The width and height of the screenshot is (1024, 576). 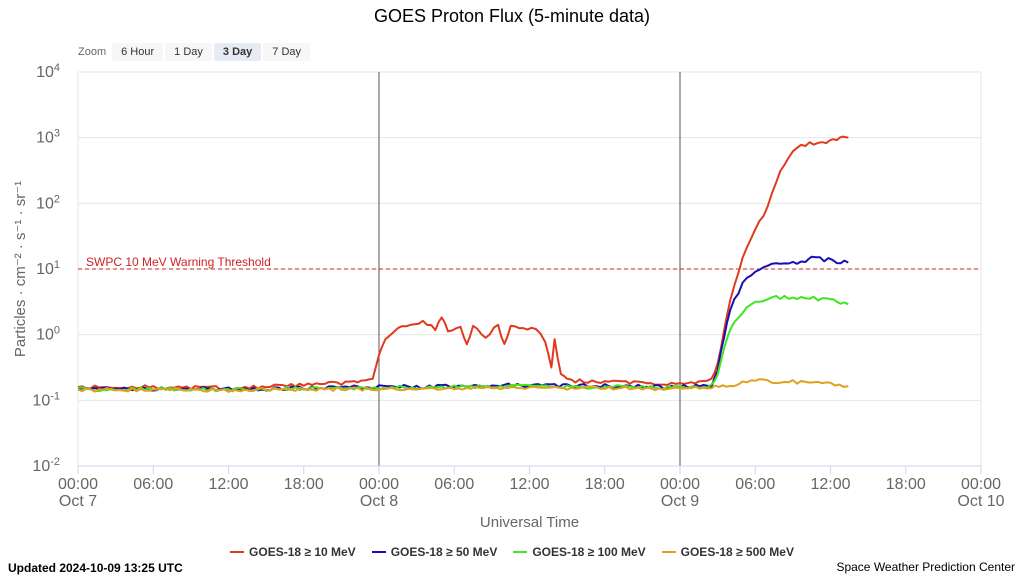 What do you see at coordinates (48, 137) in the screenshot?
I see `y-tick-label: 10³` at bounding box center [48, 137].